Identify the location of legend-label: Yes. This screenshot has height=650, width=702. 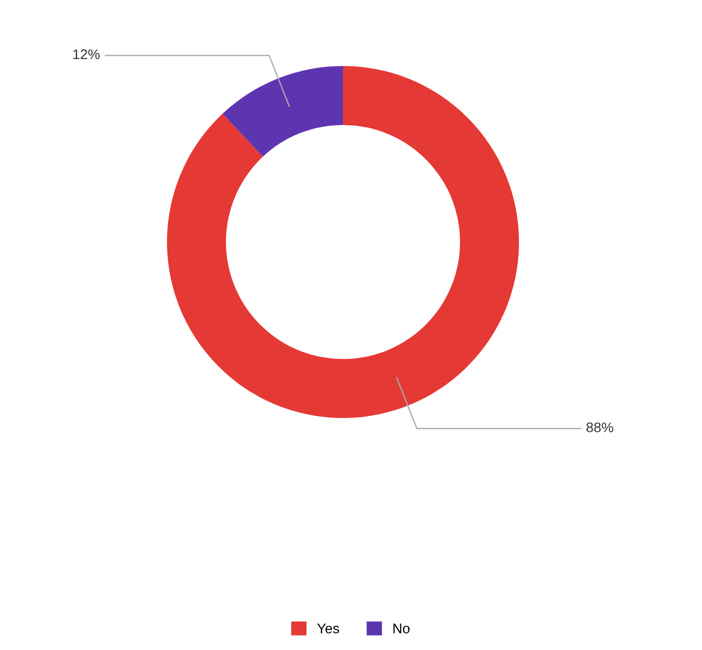
(328, 629).